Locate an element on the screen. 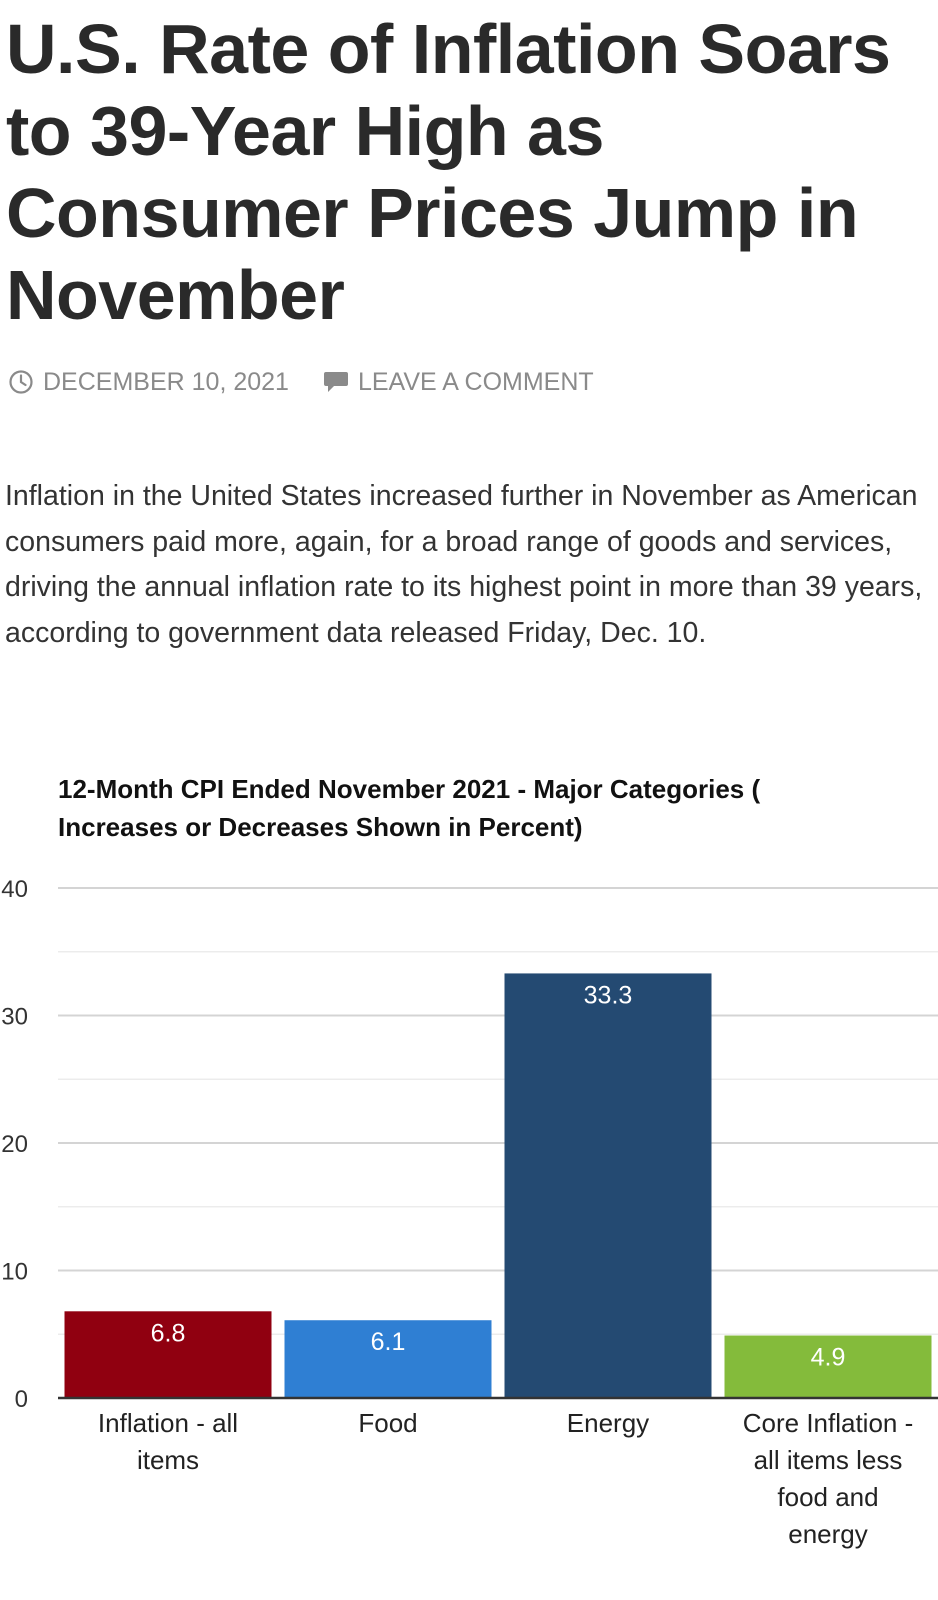 This screenshot has height=1600, width=938. y-tick-label: 40 is located at coordinates (14, 889).